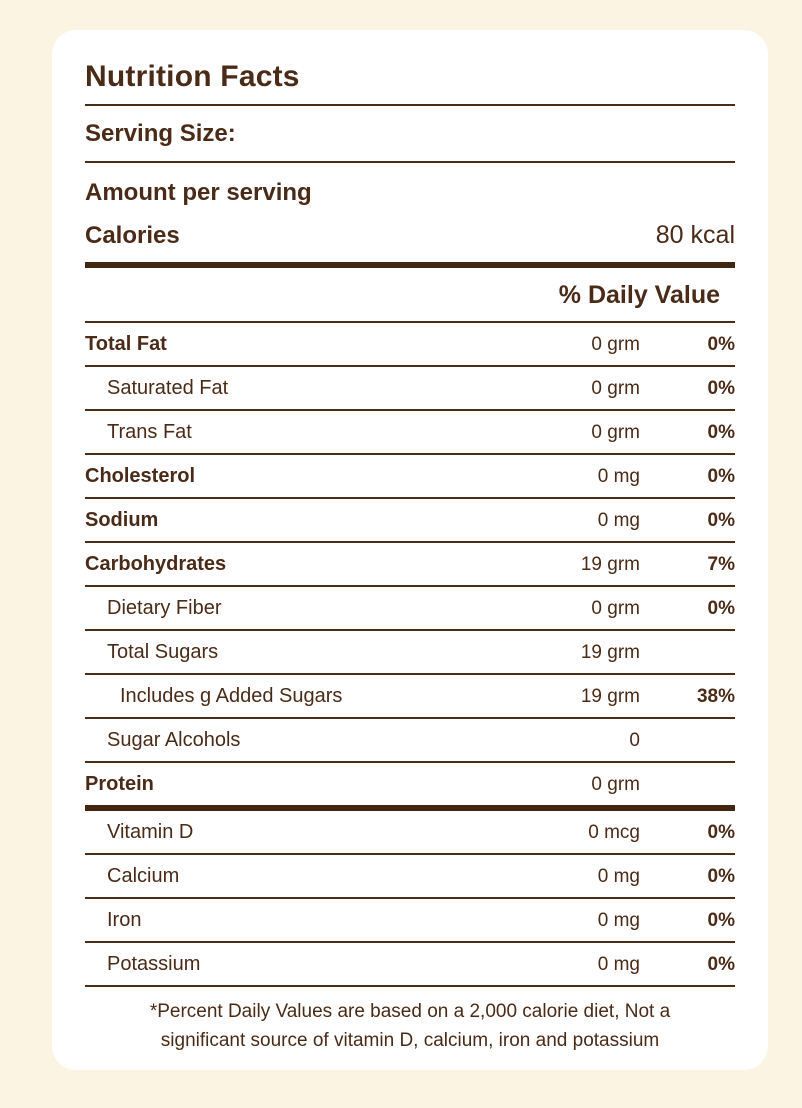 Image resolution: width=802 pixels, height=1108 pixels. I want to click on calories-row: Calories 80 kcal, so click(410, 235).